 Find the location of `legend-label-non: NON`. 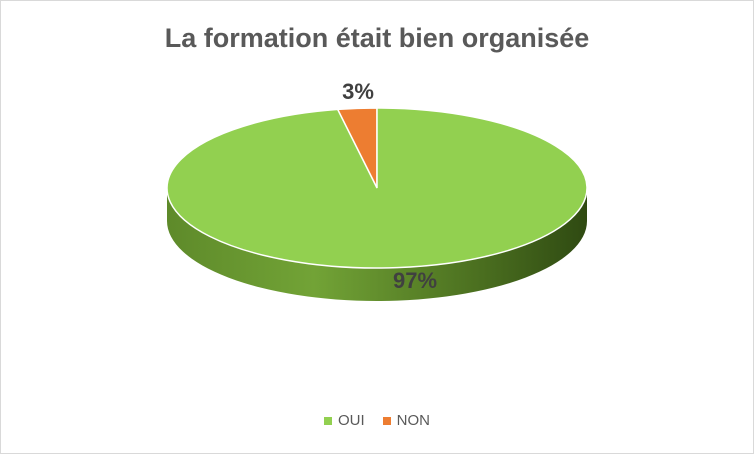

legend-label-non: NON is located at coordinates (413, 420).